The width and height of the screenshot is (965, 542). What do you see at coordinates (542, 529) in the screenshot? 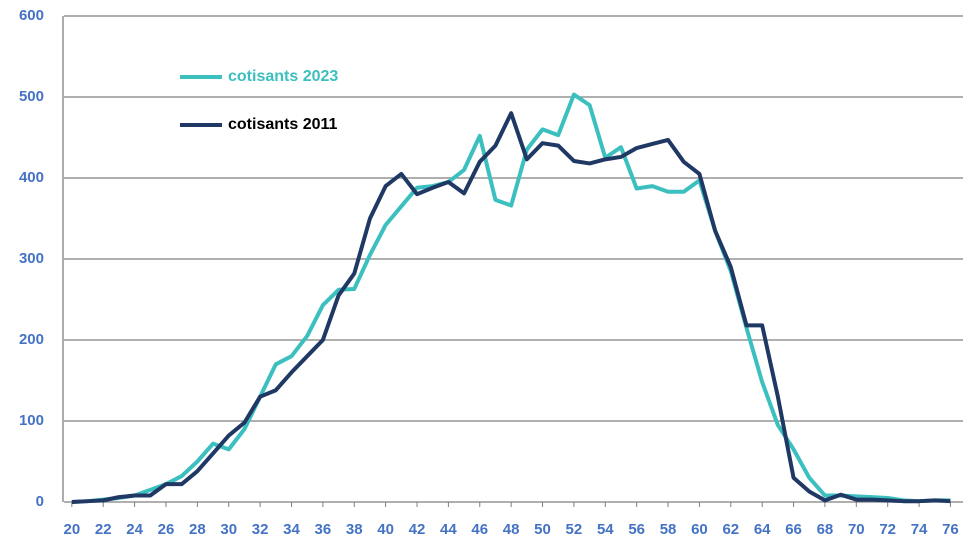
I see `x-tick-label: 50` at bounding box center [542, 529].